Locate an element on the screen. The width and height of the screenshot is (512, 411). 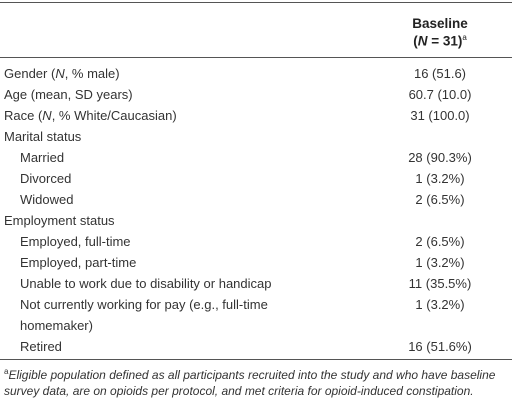
text: , % male) is located at coordinates (92, 73).